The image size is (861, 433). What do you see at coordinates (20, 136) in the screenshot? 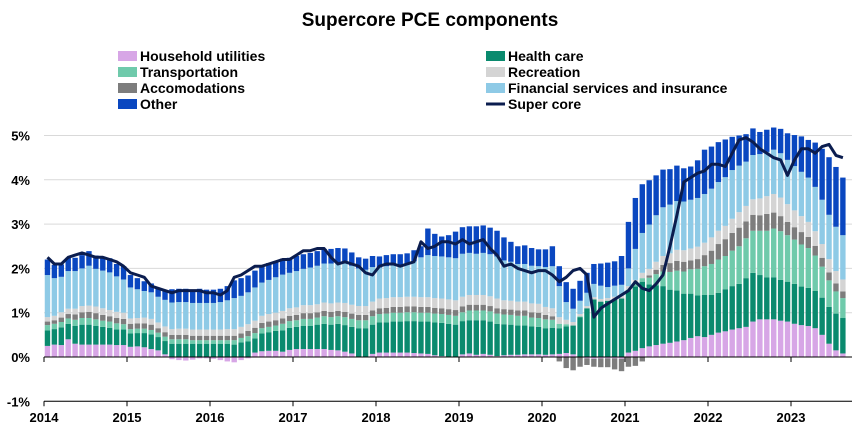
I see `y-tick-label: 5%` at bounding box center [20, 136].